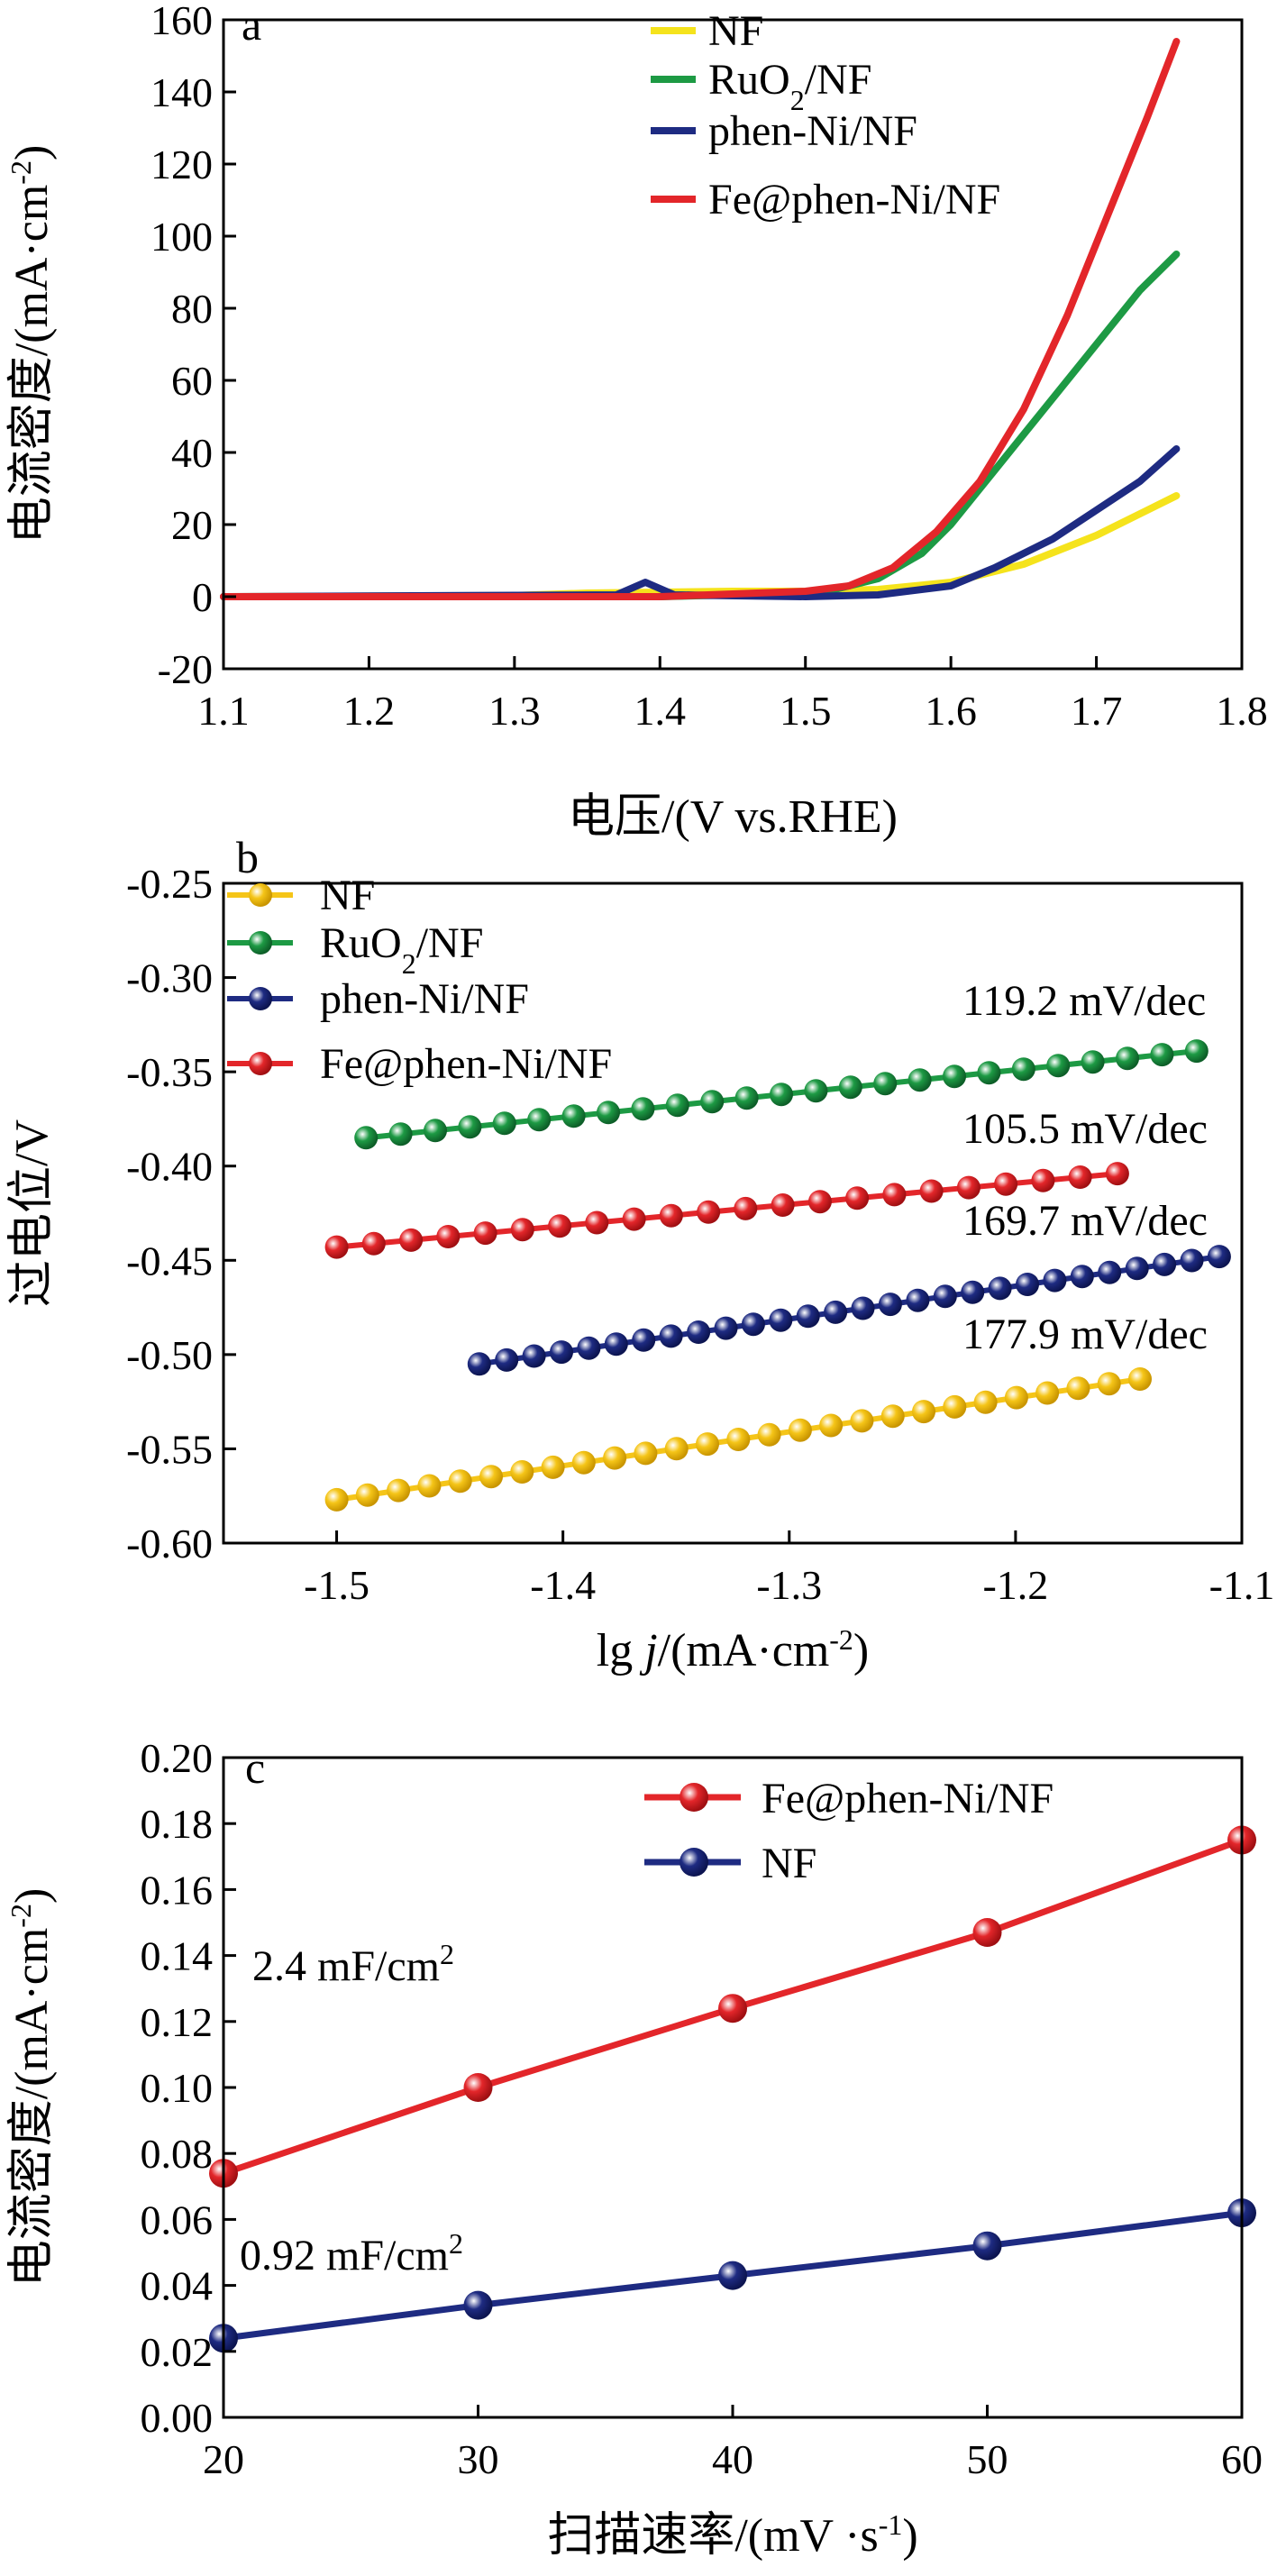 Image resolution: width=1277 pixels, height=2576 pixels. What do you see at coordinates (260, 1063) in the screenshot?
I see `legend-b-fe-swatch` at bounding box center [260, 1063].